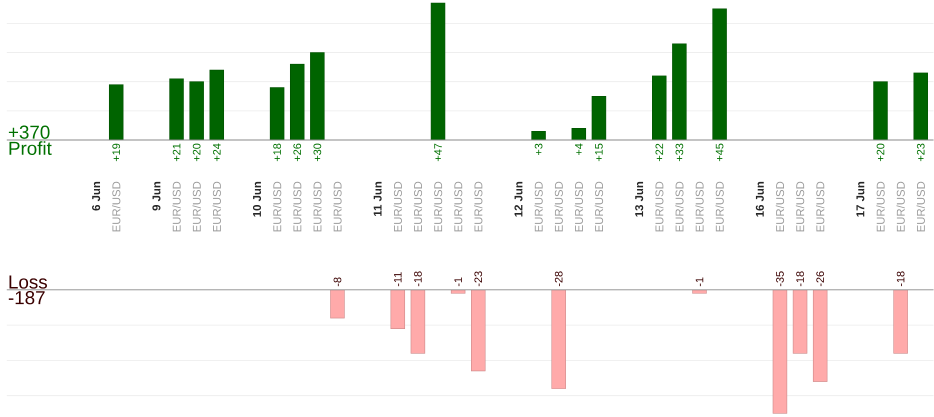  What do you see at coordinates (860, 199) in the screenshot?
I see `x-tick-label: 17 Jun` at bounding box center [860, 199].